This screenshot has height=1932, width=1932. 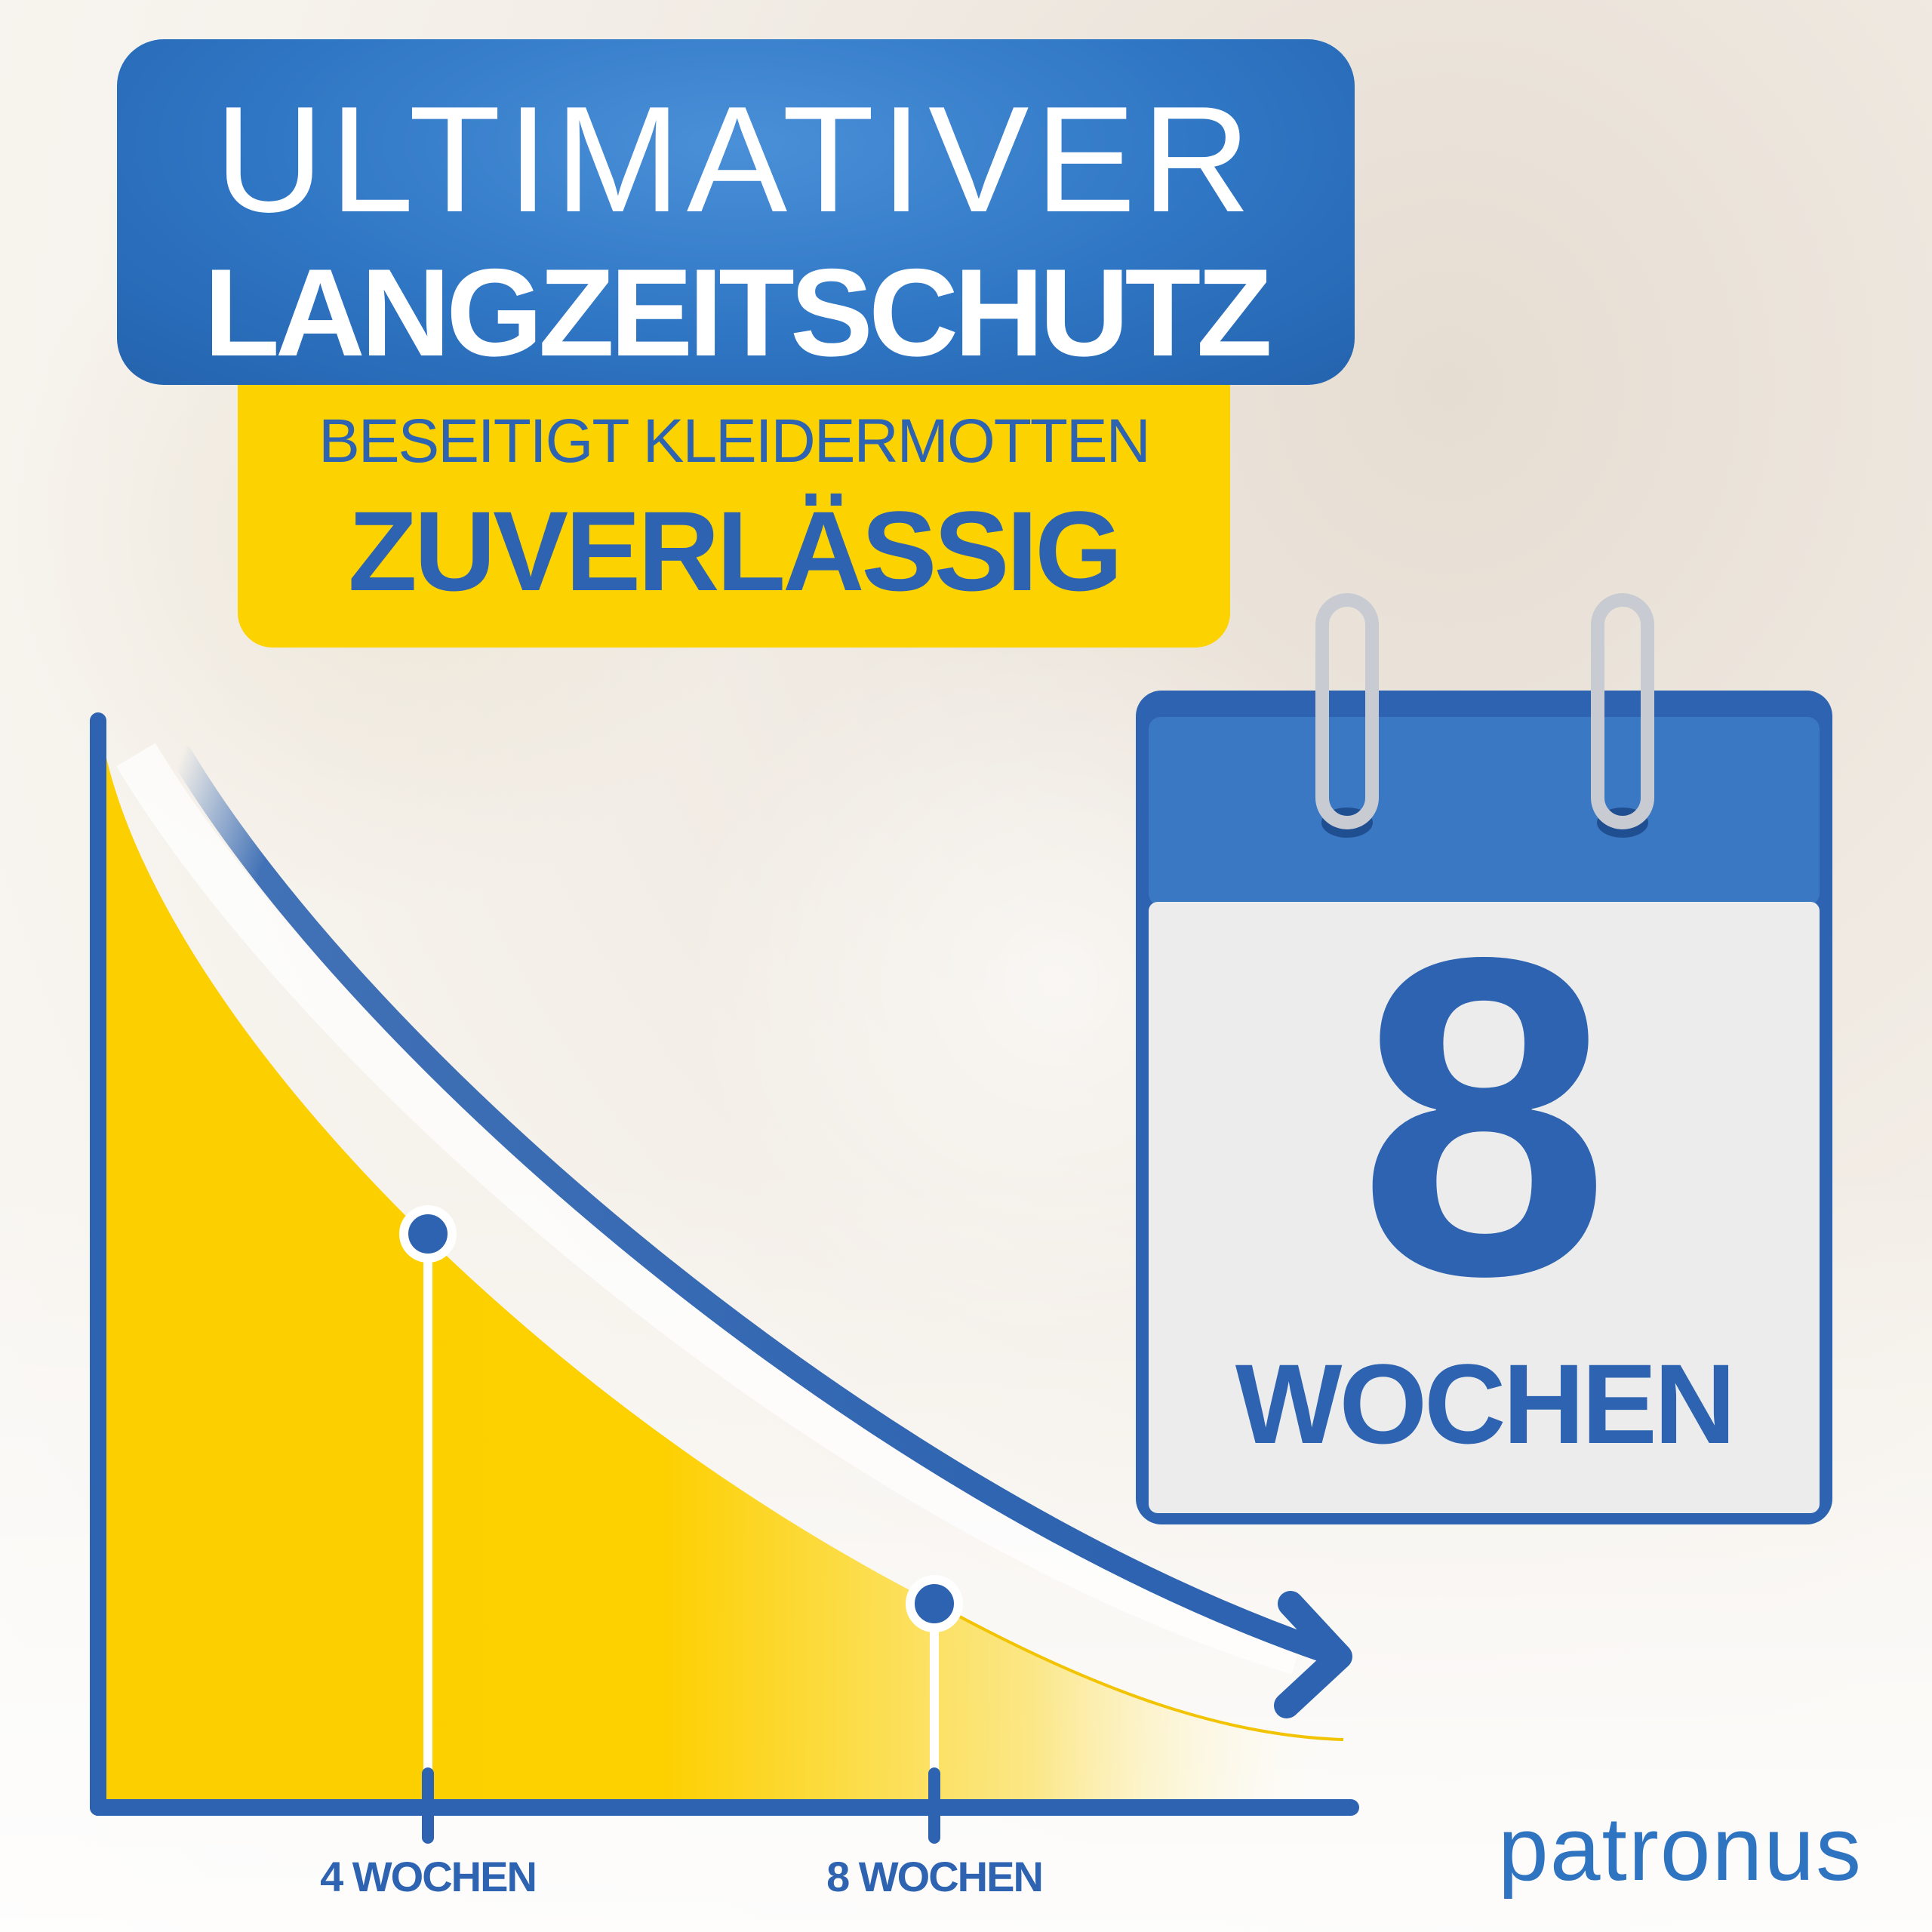 What do you see at coordinates (428, 1876) in the screenshot?
I see `x-label-4-weeks: 4 WOCHEN` at bounding box center [428, 1876].